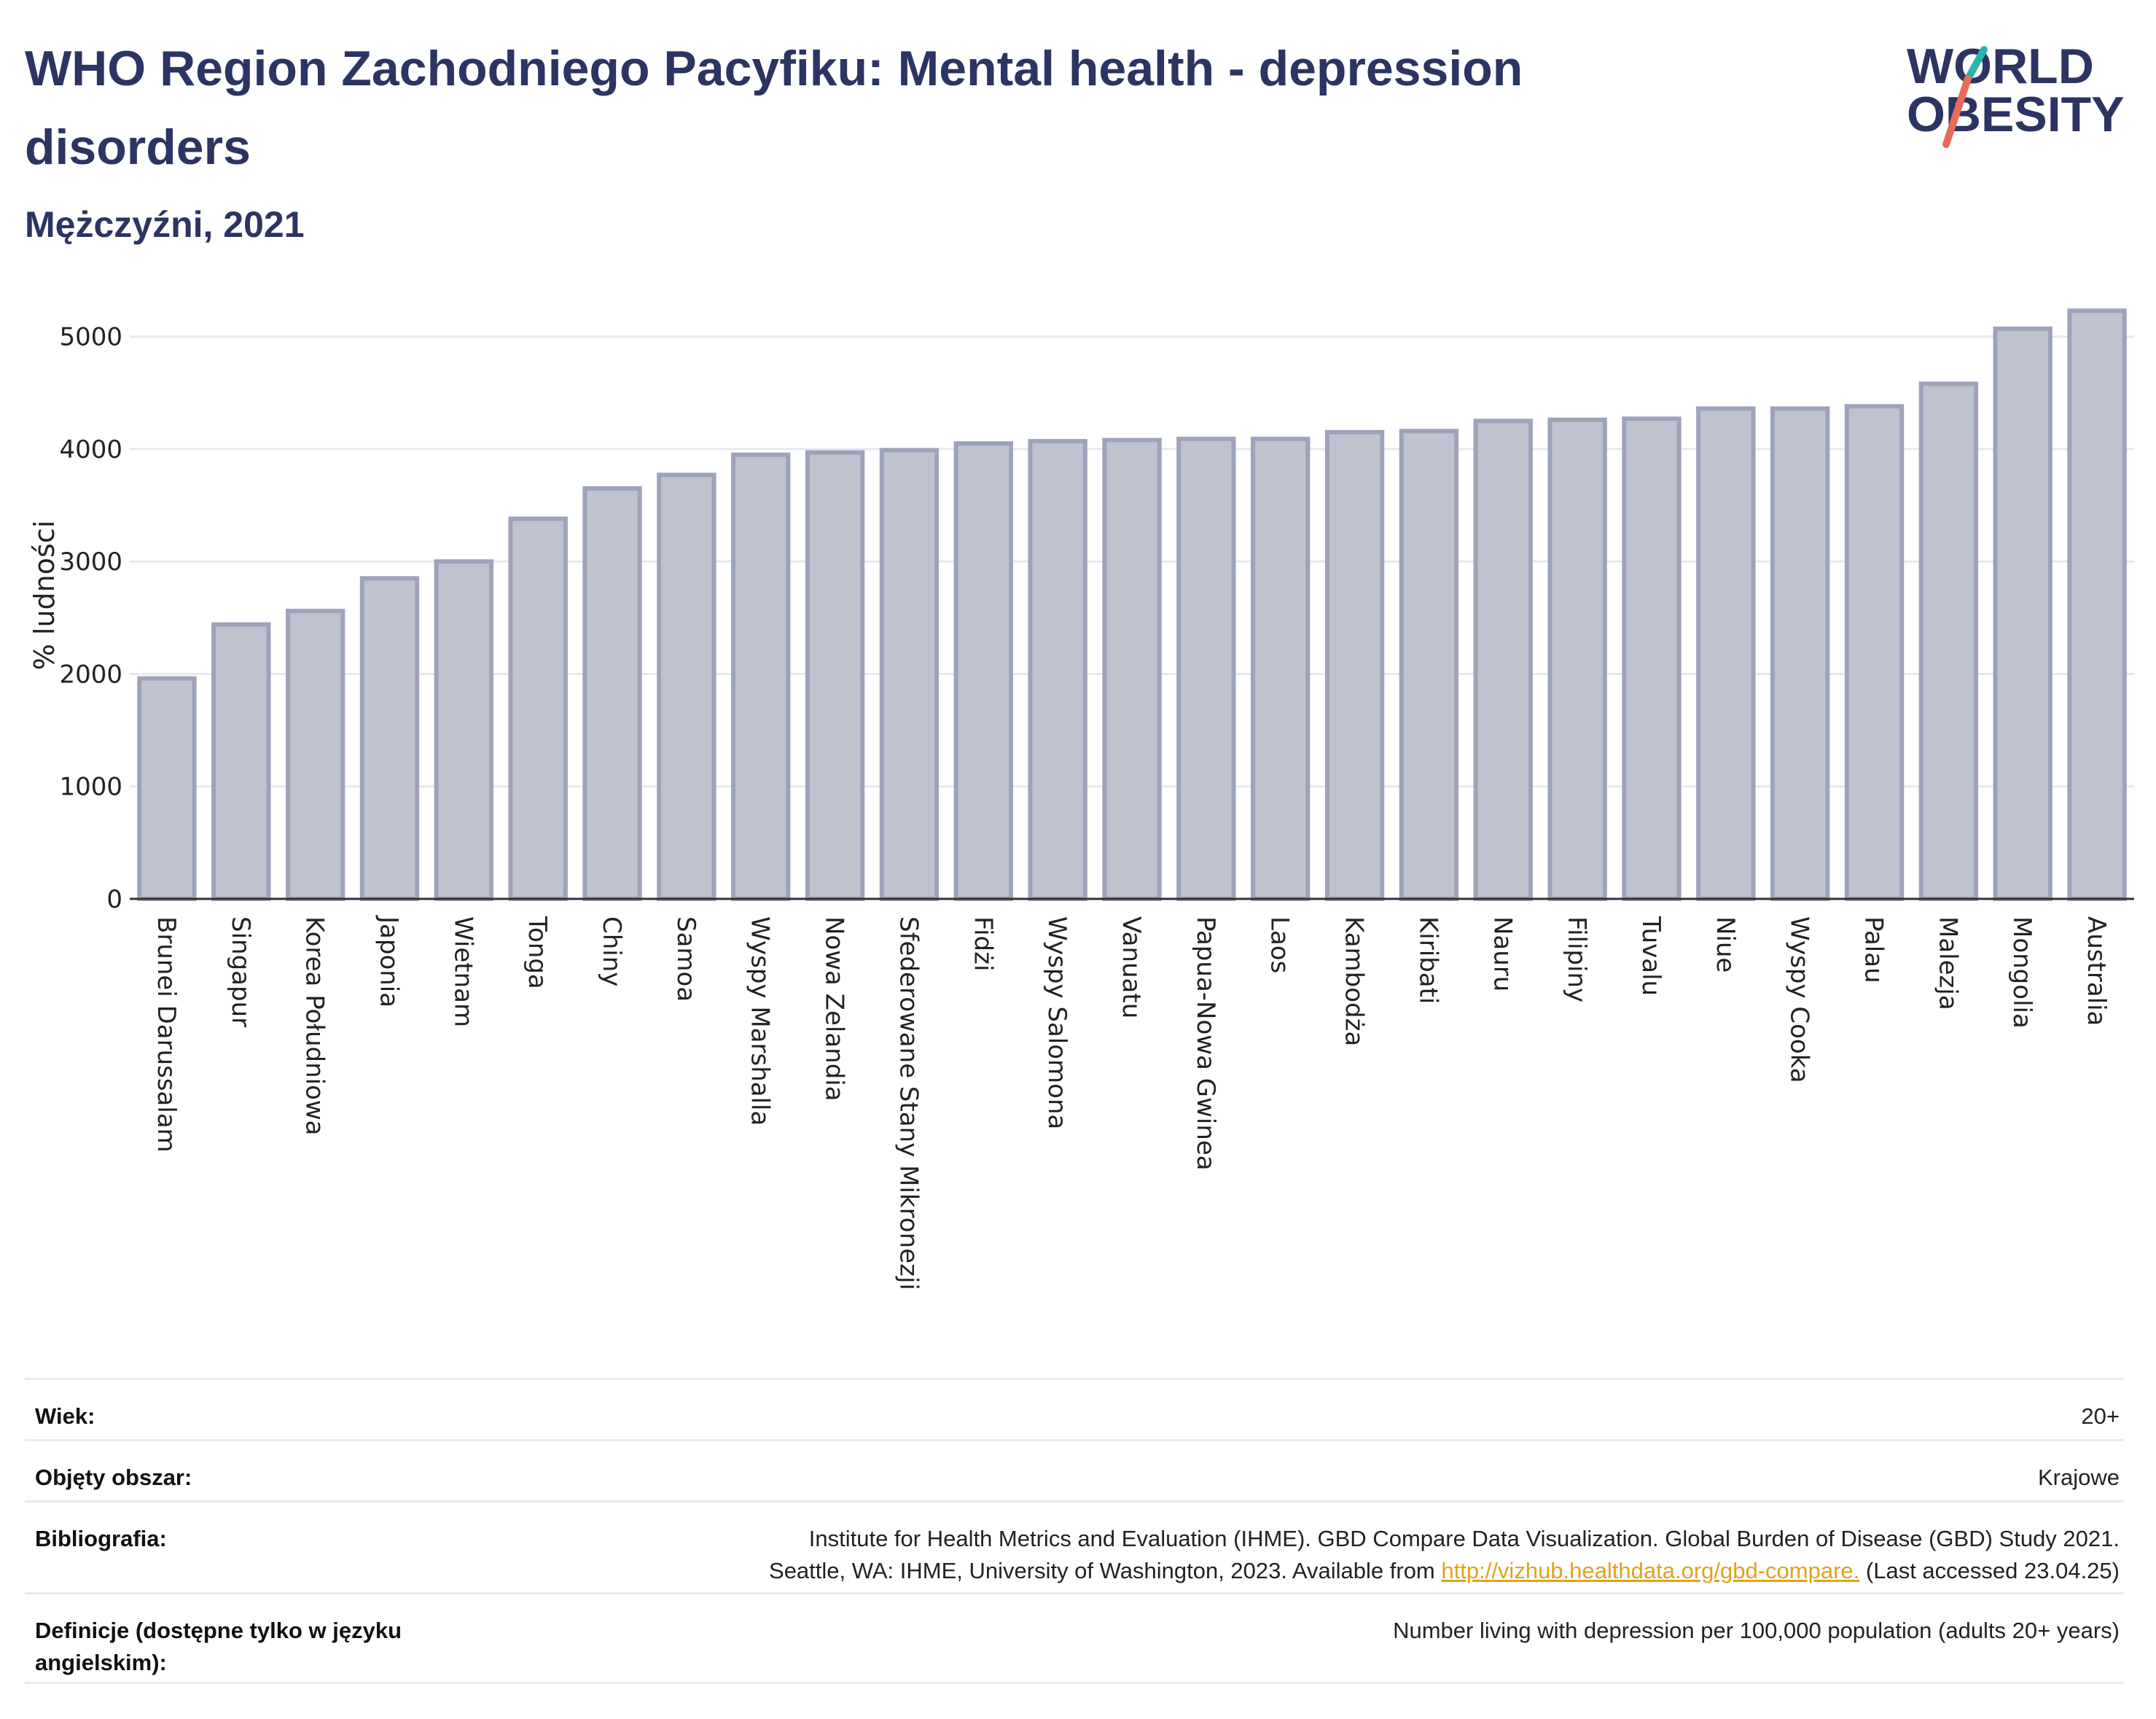 This screenshot has height=1719, width=2156. I want to click on x-tick-label: Wyspy Marshalla, so click(761, 1021).